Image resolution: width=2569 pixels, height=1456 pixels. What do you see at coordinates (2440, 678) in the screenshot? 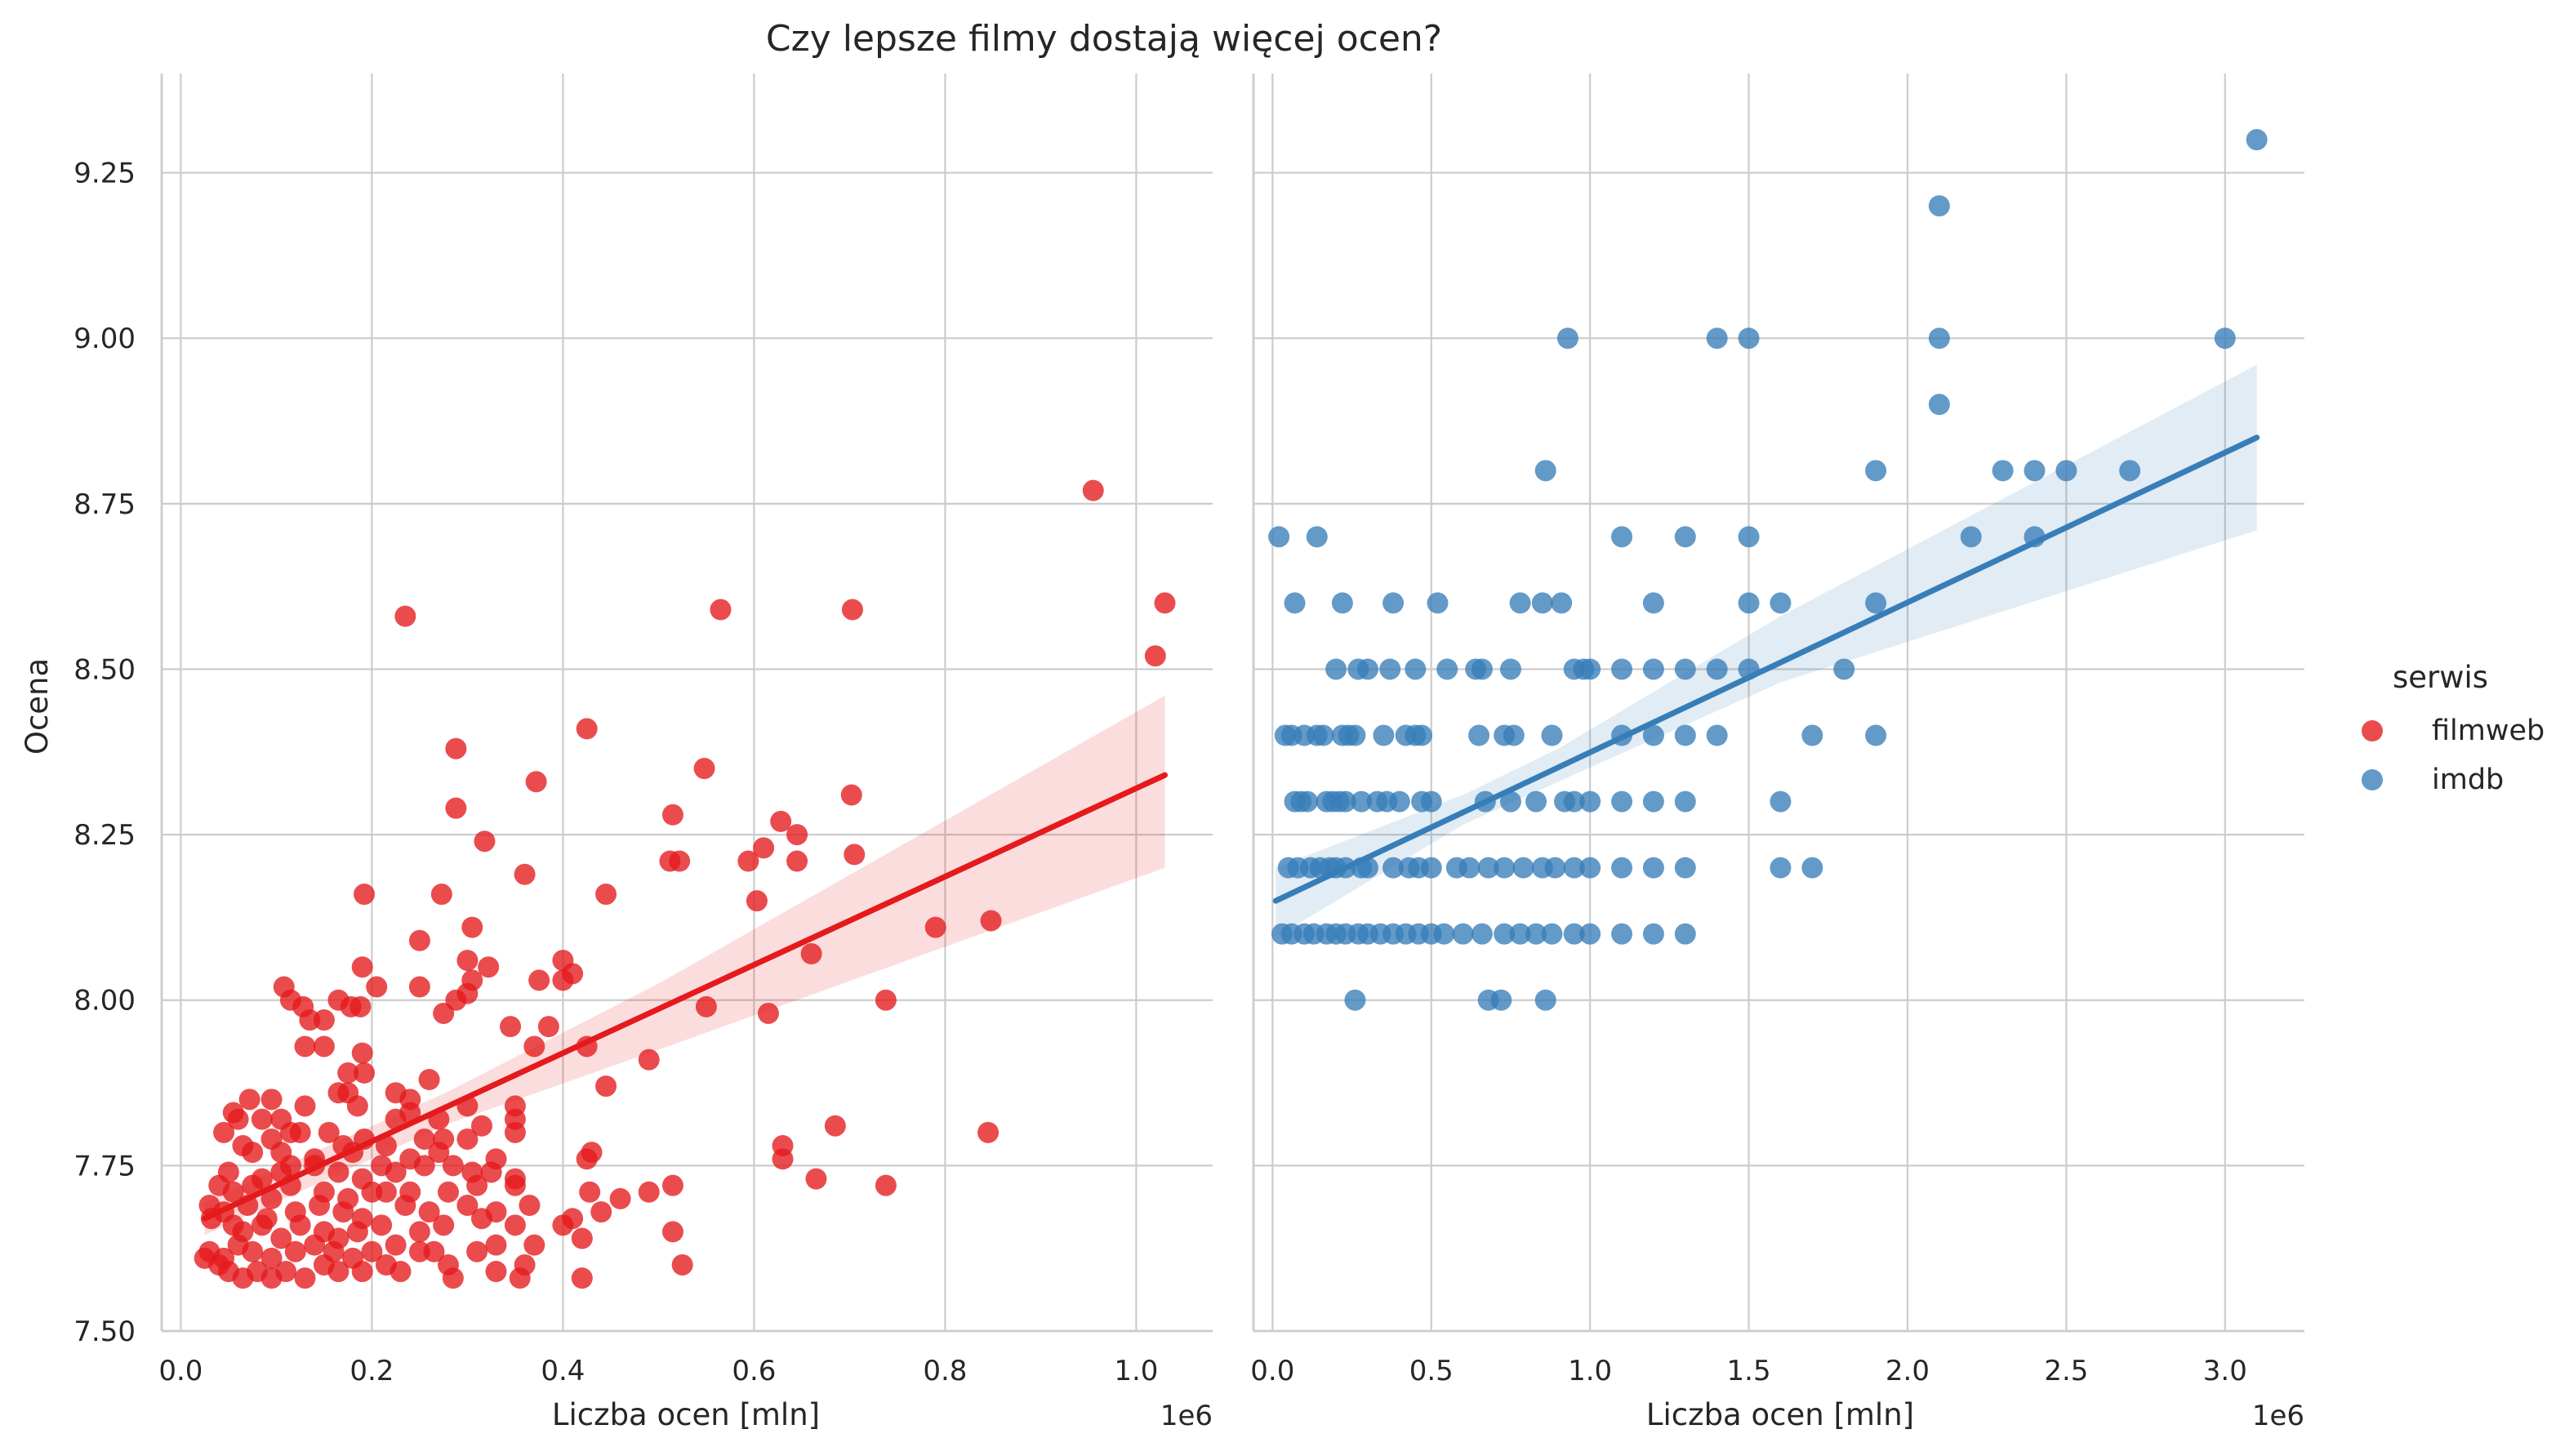
I see `legend-title: serwis` at bounding box center [2440, 678].